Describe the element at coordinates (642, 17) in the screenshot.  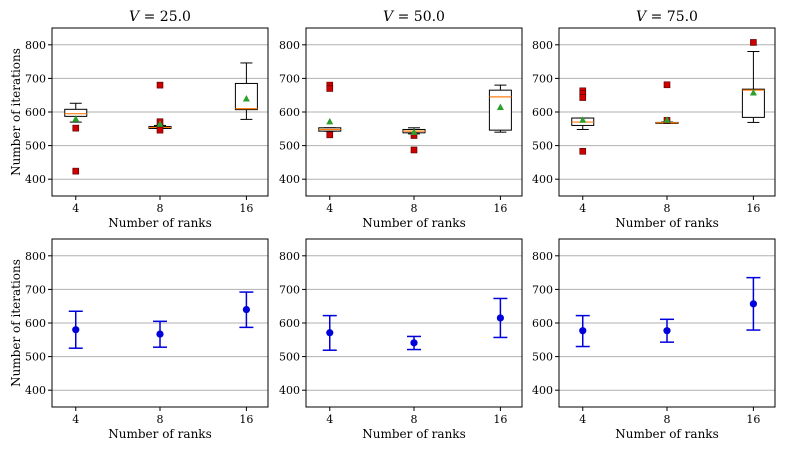
I see `title-variable: V` at that location.